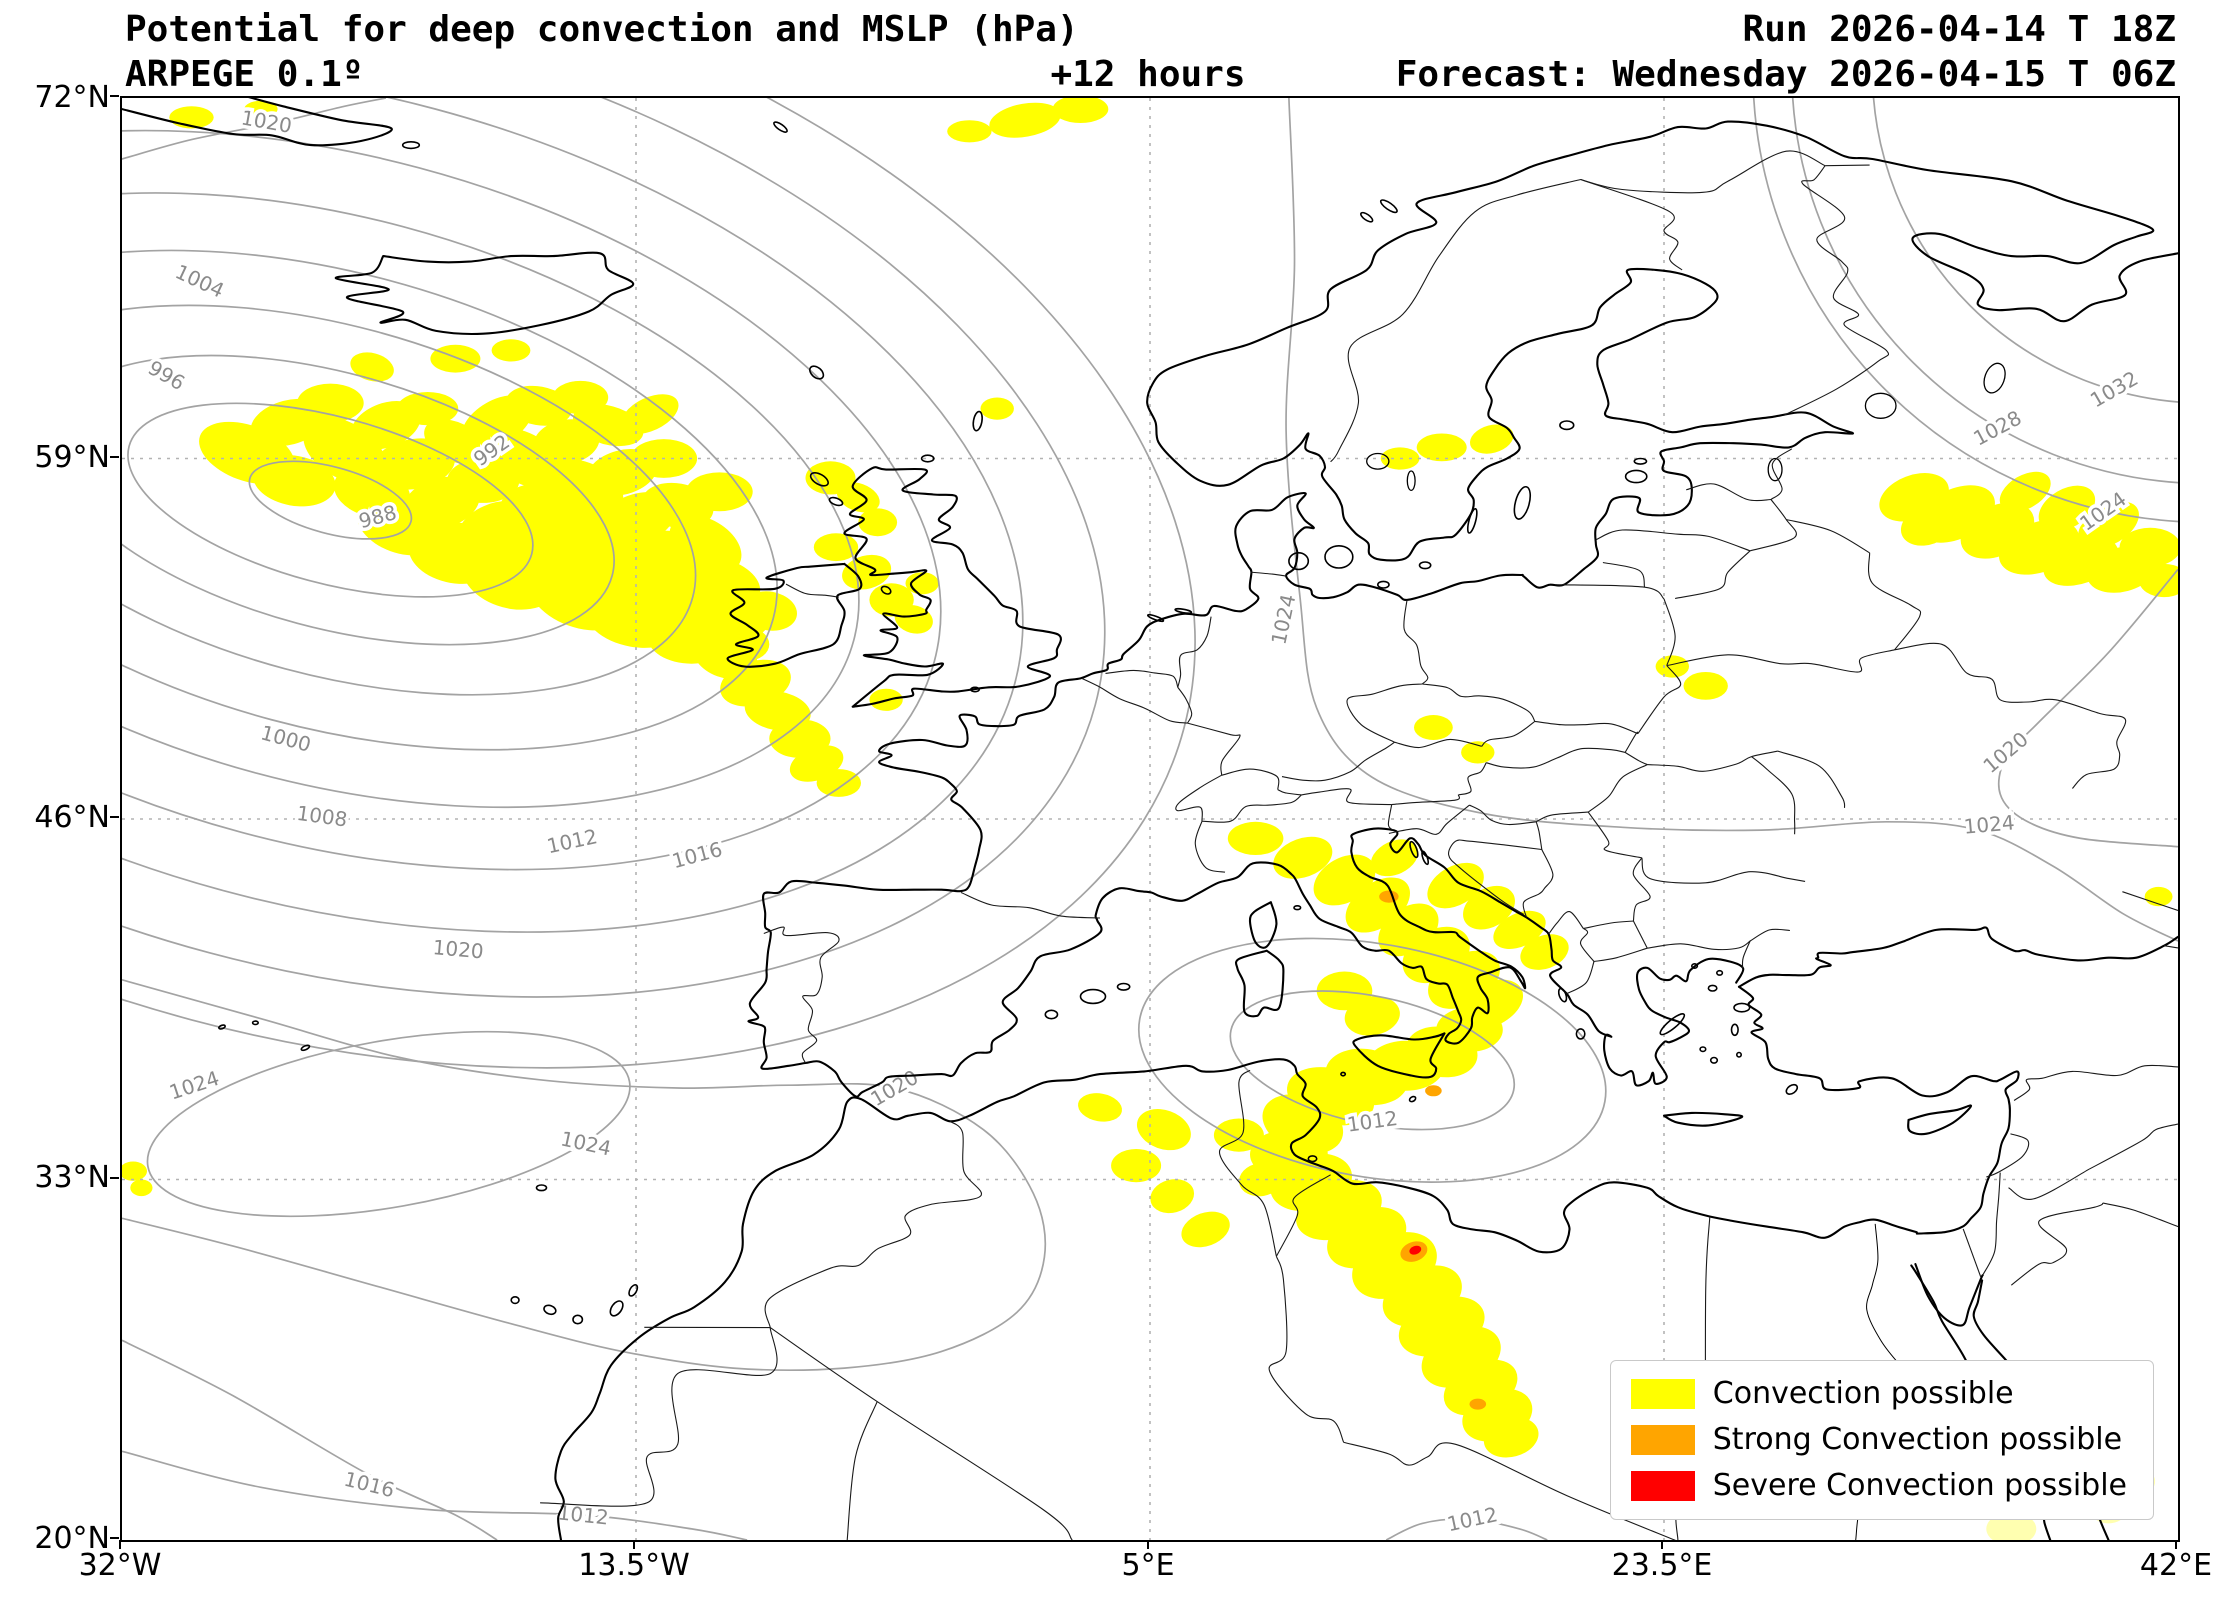 The height and width of the screenshot is (1604, 2233). I want to click on isobar-value-label: 1028, so click(1997, 427).